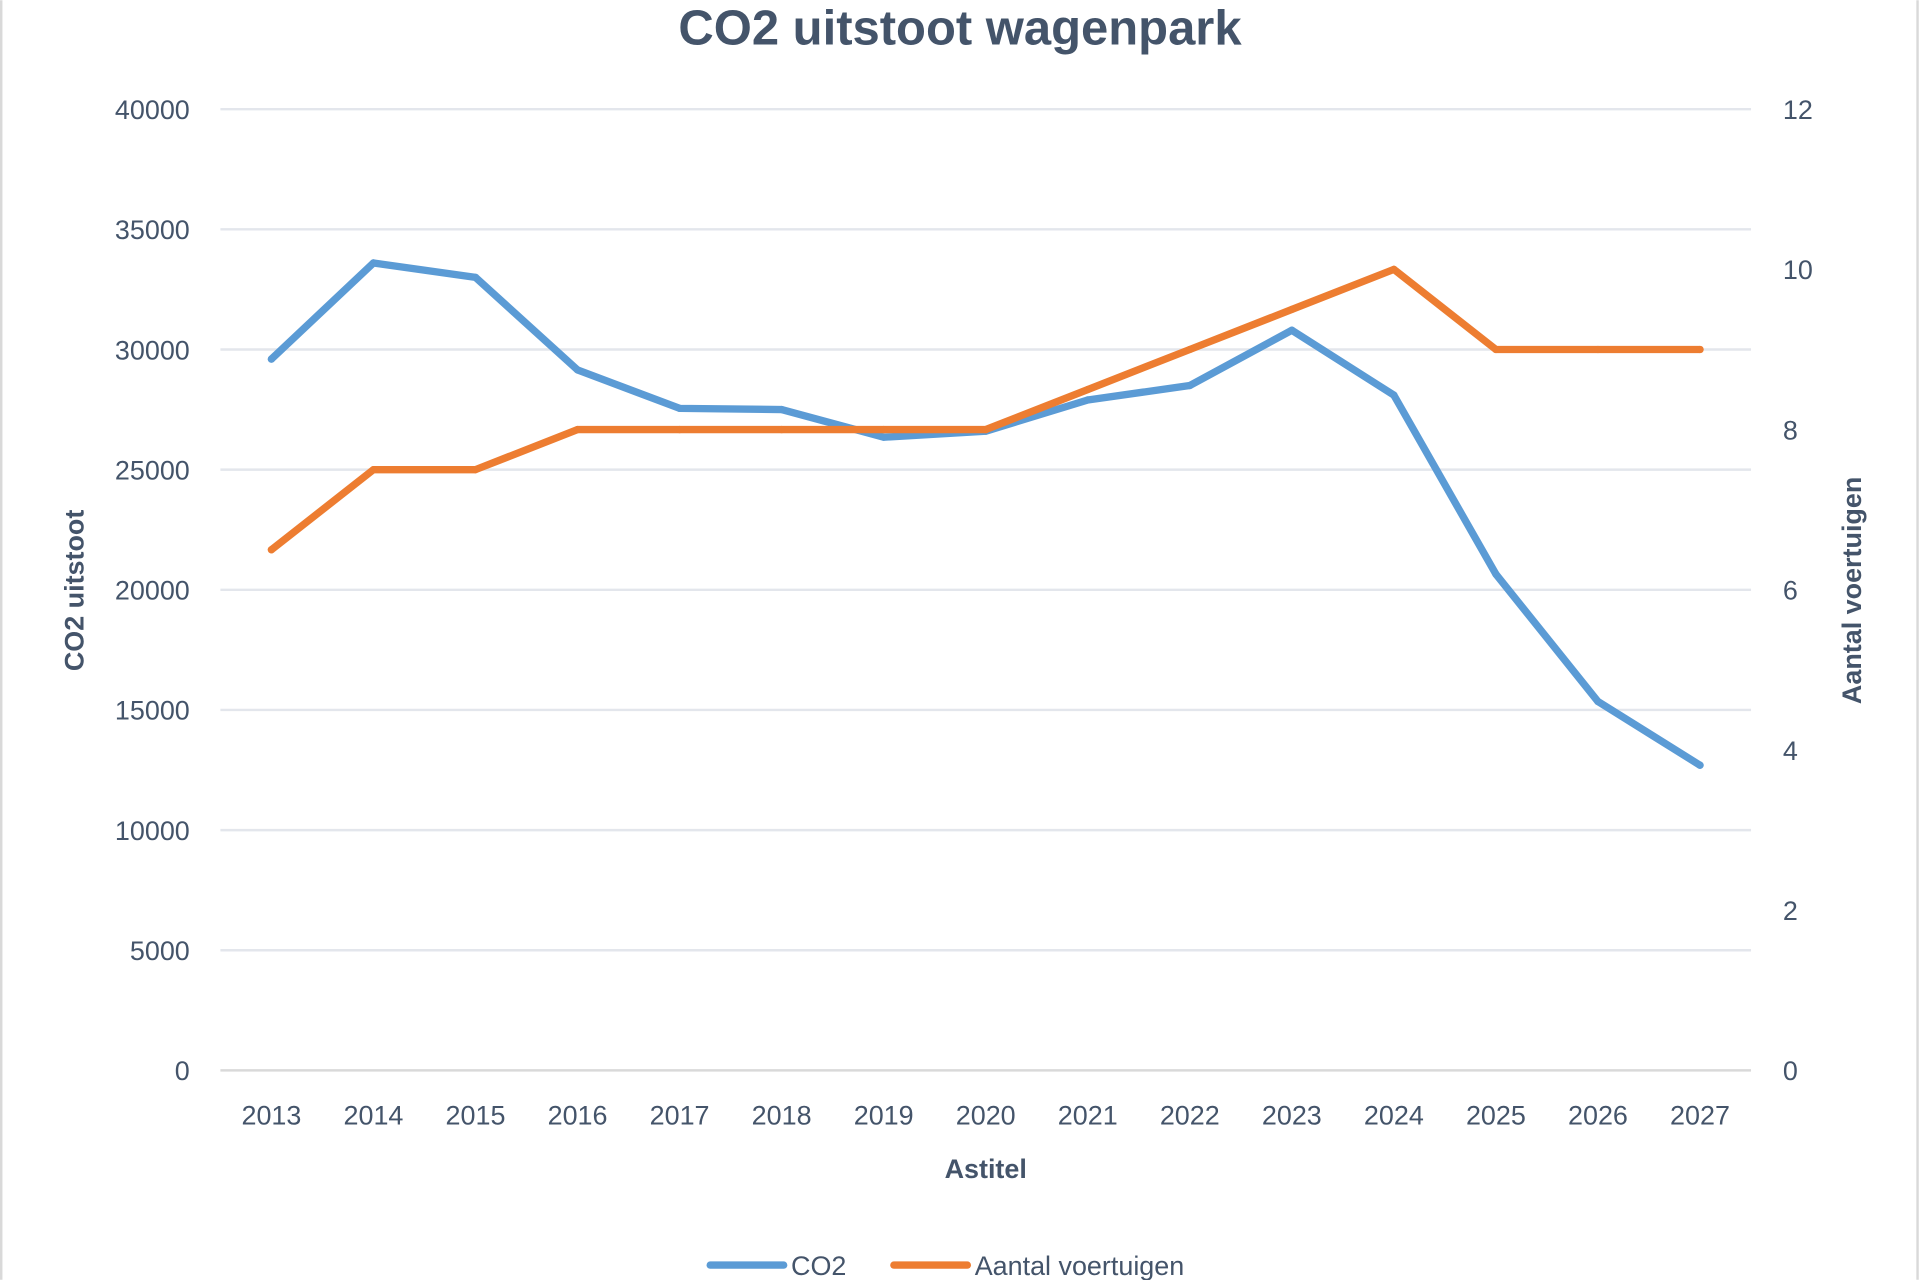  I want to click on x-tick-label: 2014, so click(374, 1115).